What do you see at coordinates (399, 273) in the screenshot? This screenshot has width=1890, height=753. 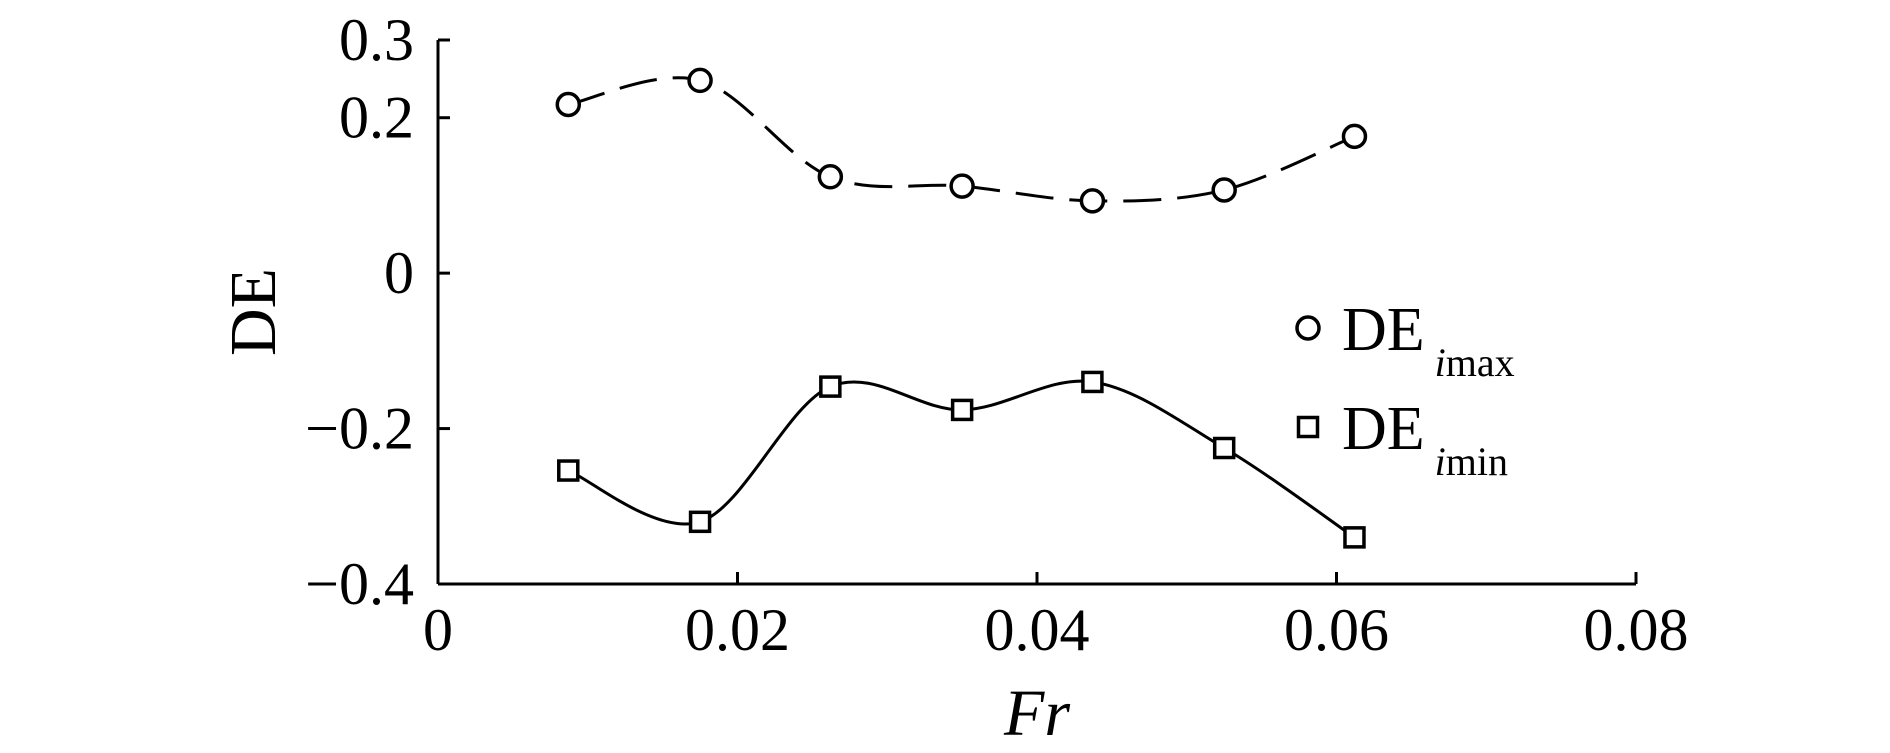 I see `y-tick-label: 0` at bounding box center [399, 273].